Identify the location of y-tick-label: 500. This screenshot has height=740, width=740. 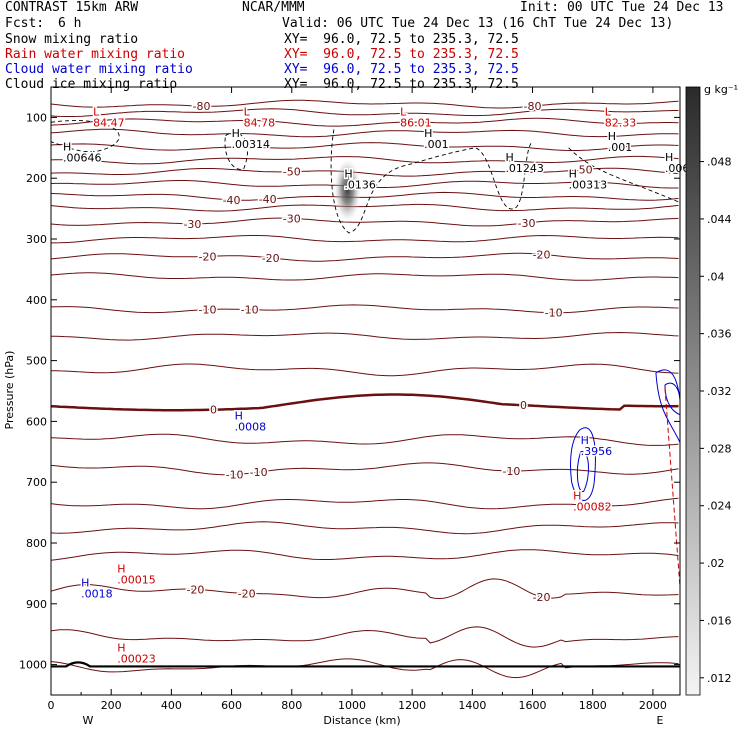
(36, 361).